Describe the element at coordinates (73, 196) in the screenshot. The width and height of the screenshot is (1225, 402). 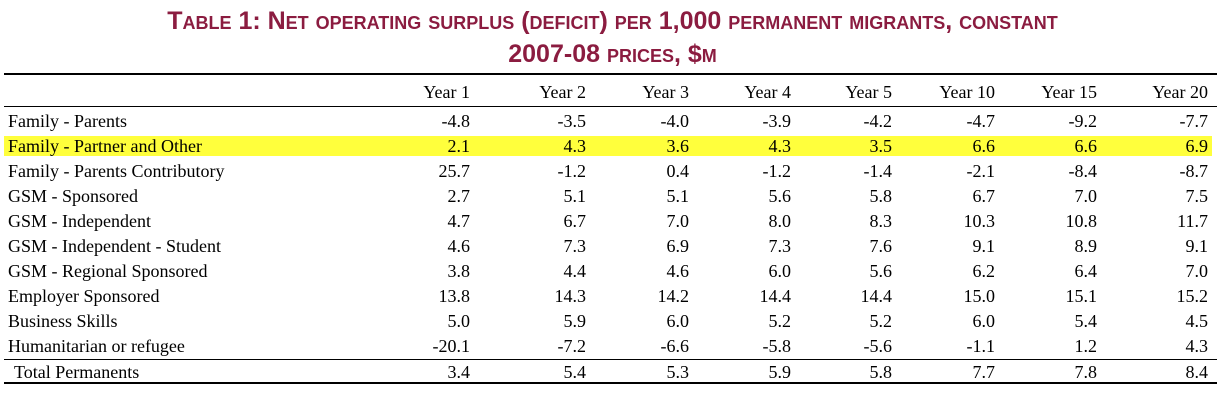
I see `row-label: GSM - Sponsored` at that location.